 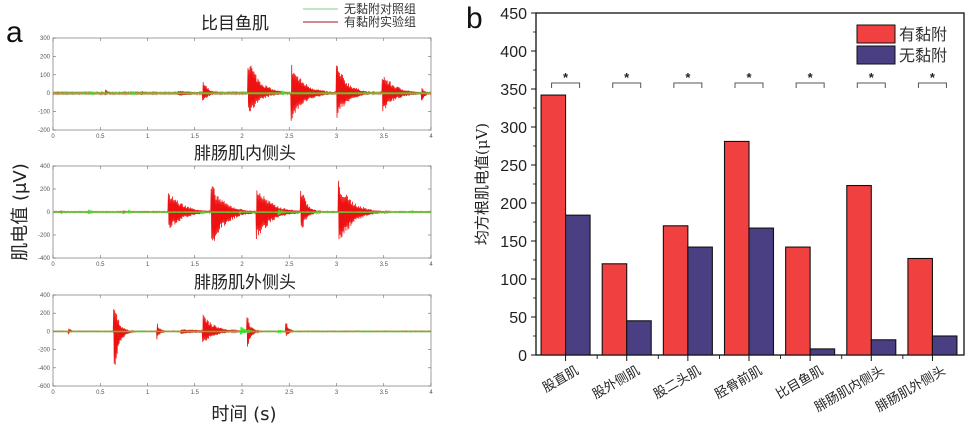 What do you see at coordinates (876, 34) in the screenshot?
I see `legend-swatch-adhesion` at bounding box center [876, 34].